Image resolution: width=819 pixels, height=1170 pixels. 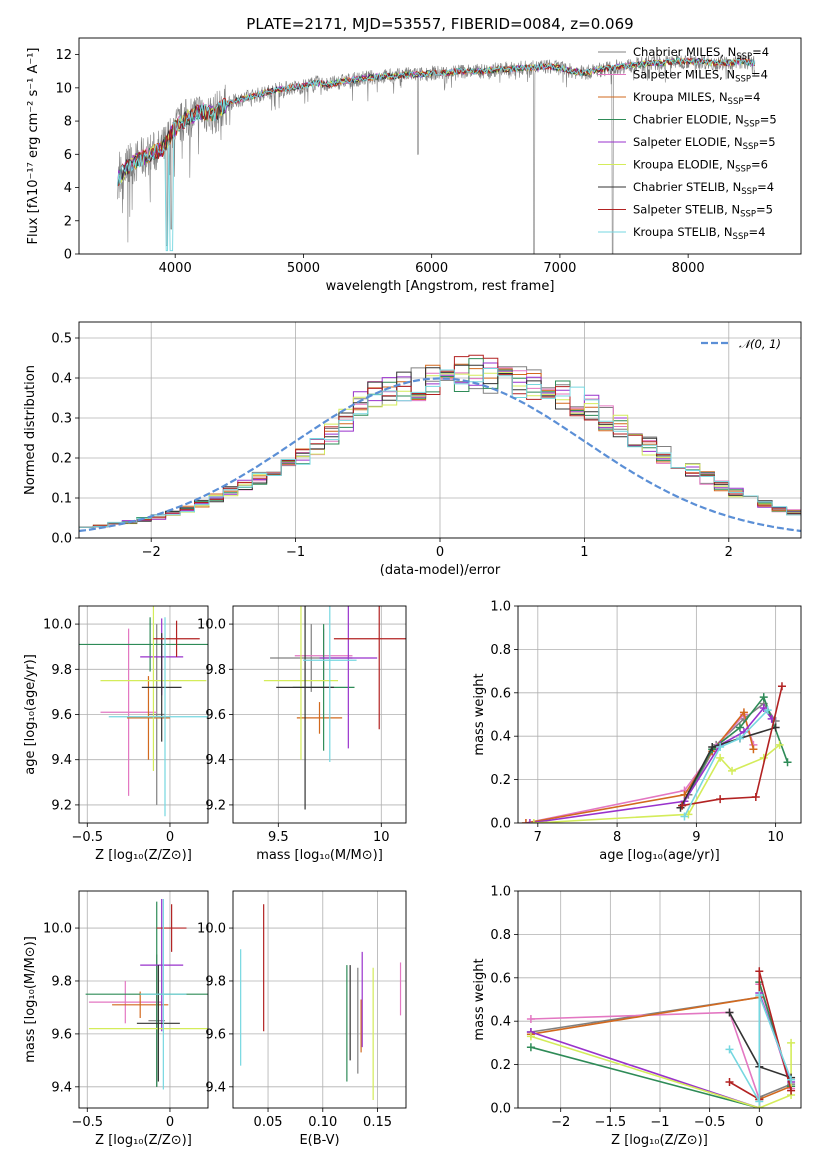 I want to click on legend-label: Chabrier ELODIE, N, so click(x=688, y=120).